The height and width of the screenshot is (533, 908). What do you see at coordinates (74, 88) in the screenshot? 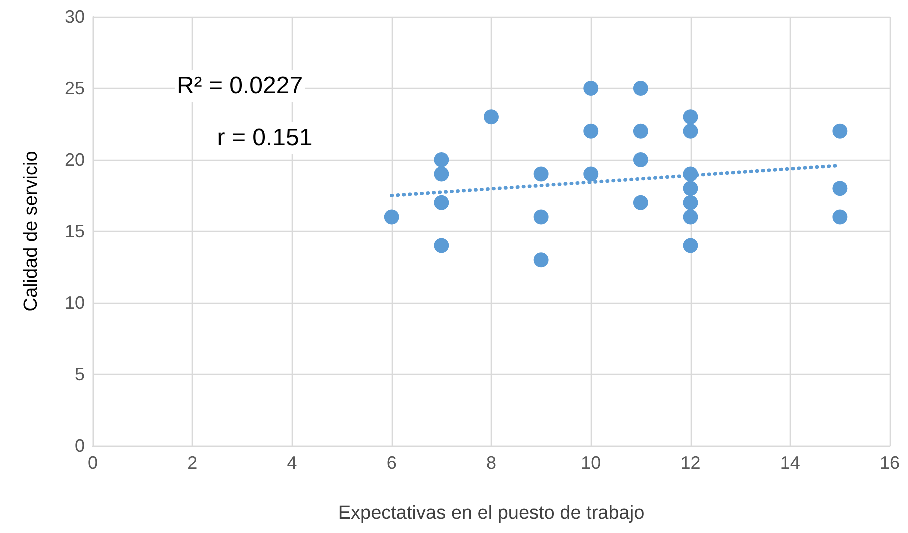
I see `y-tick-label: 25` at bounding box center [74, 88].